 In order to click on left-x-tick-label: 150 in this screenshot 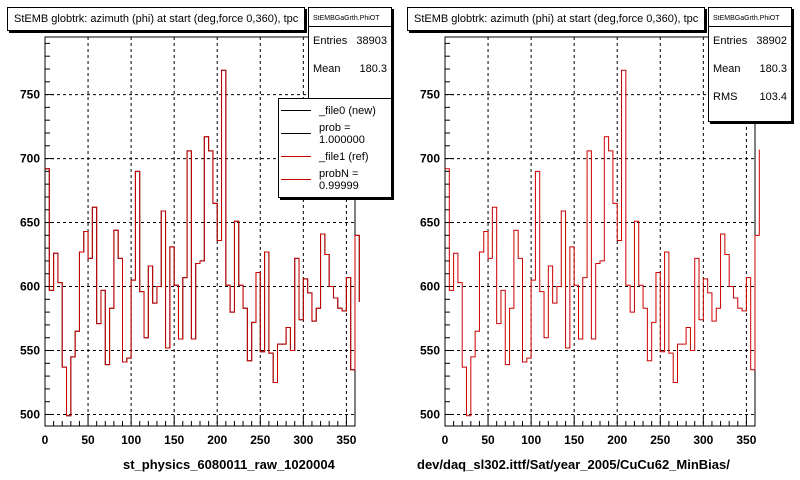, I will do `click(174, 440)`.